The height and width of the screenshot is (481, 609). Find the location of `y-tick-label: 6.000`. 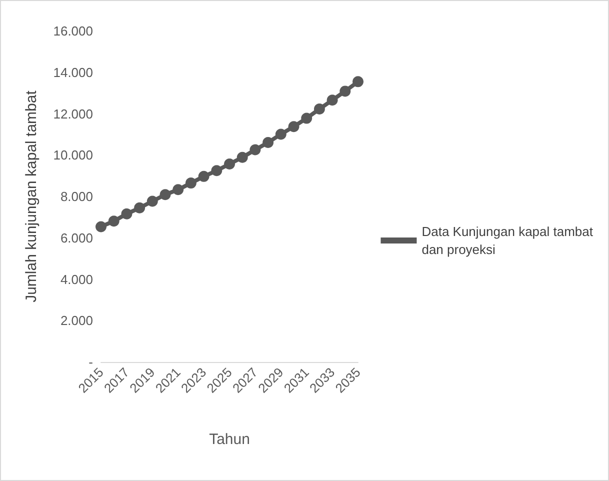

y-tick-label: 6.000 is located at coordinates (76, 238).